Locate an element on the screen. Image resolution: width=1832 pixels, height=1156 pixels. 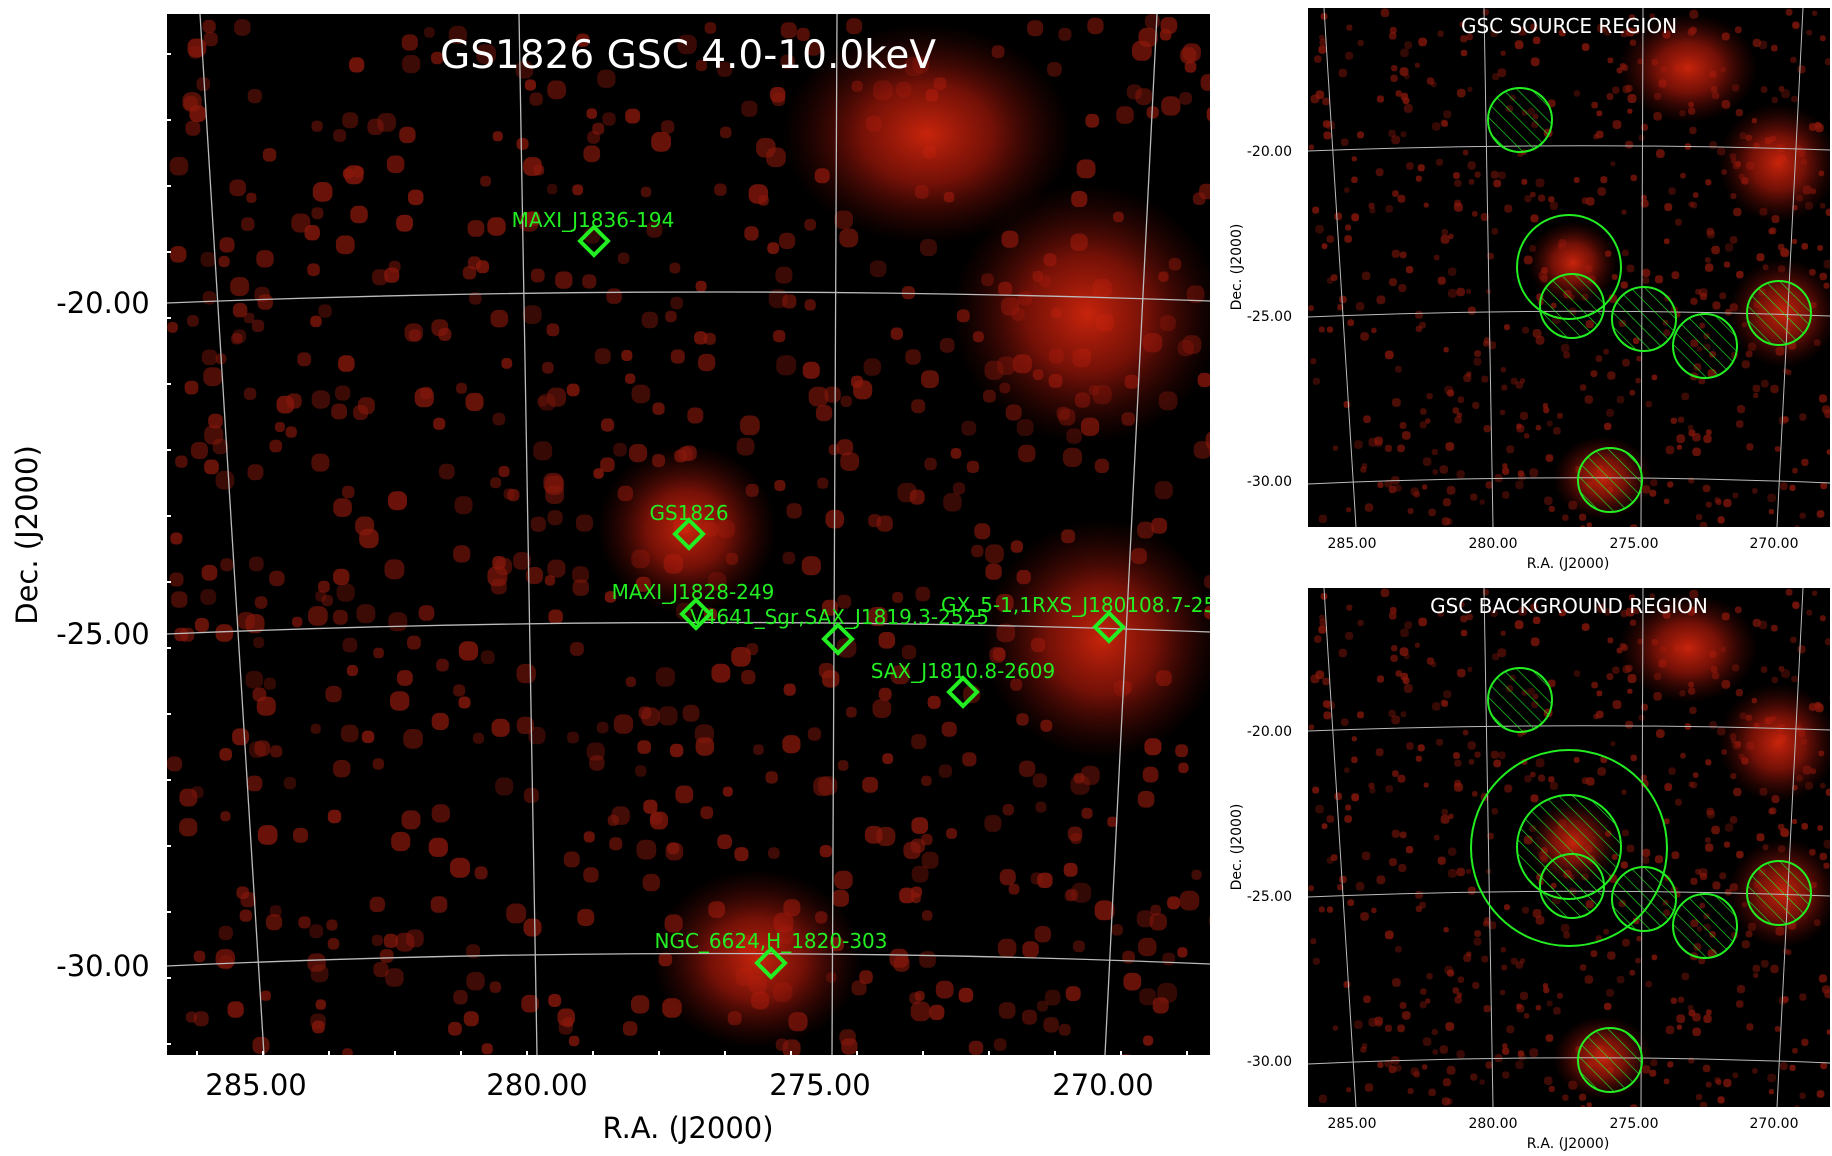
background-noise-specks is located at coordinates (1569, 267).